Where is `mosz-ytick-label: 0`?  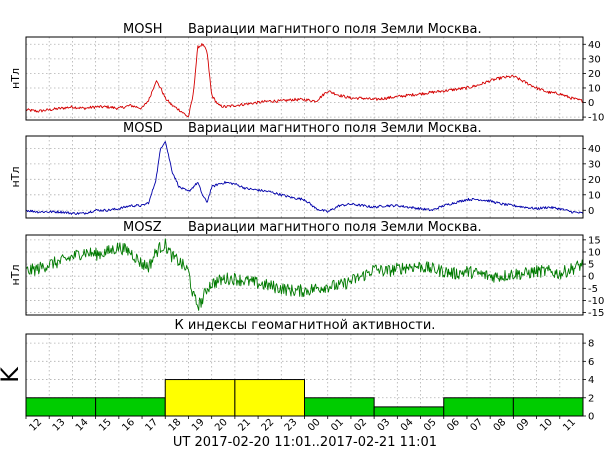
mosz-ytick-label: 0 is located at coordinates (591, 277).